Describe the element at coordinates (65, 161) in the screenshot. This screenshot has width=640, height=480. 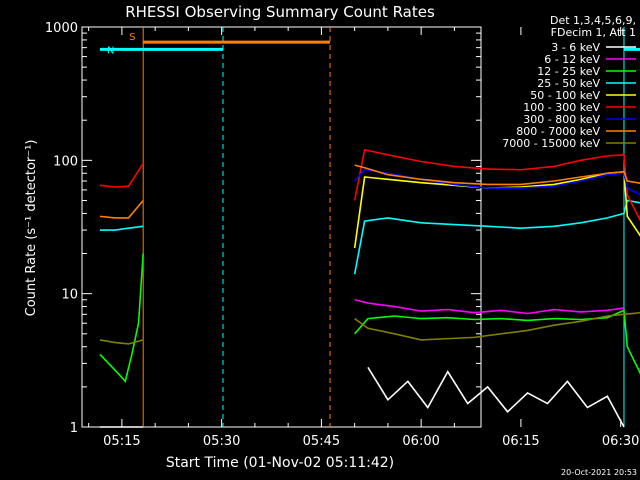
I see `y-tick-label: 100` at that location.